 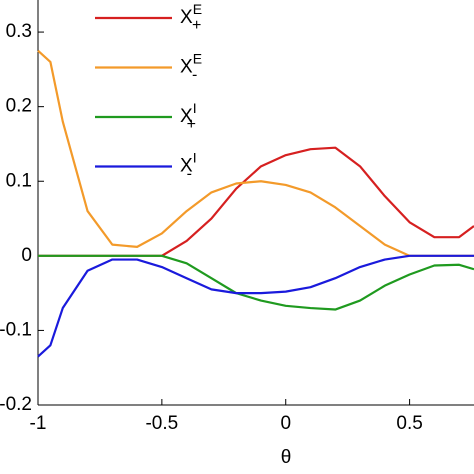 What do you see at coordinates (161, 423) in the screenshot?
I see `x-tick-label: -0.5` at bounding box center [161, 423].